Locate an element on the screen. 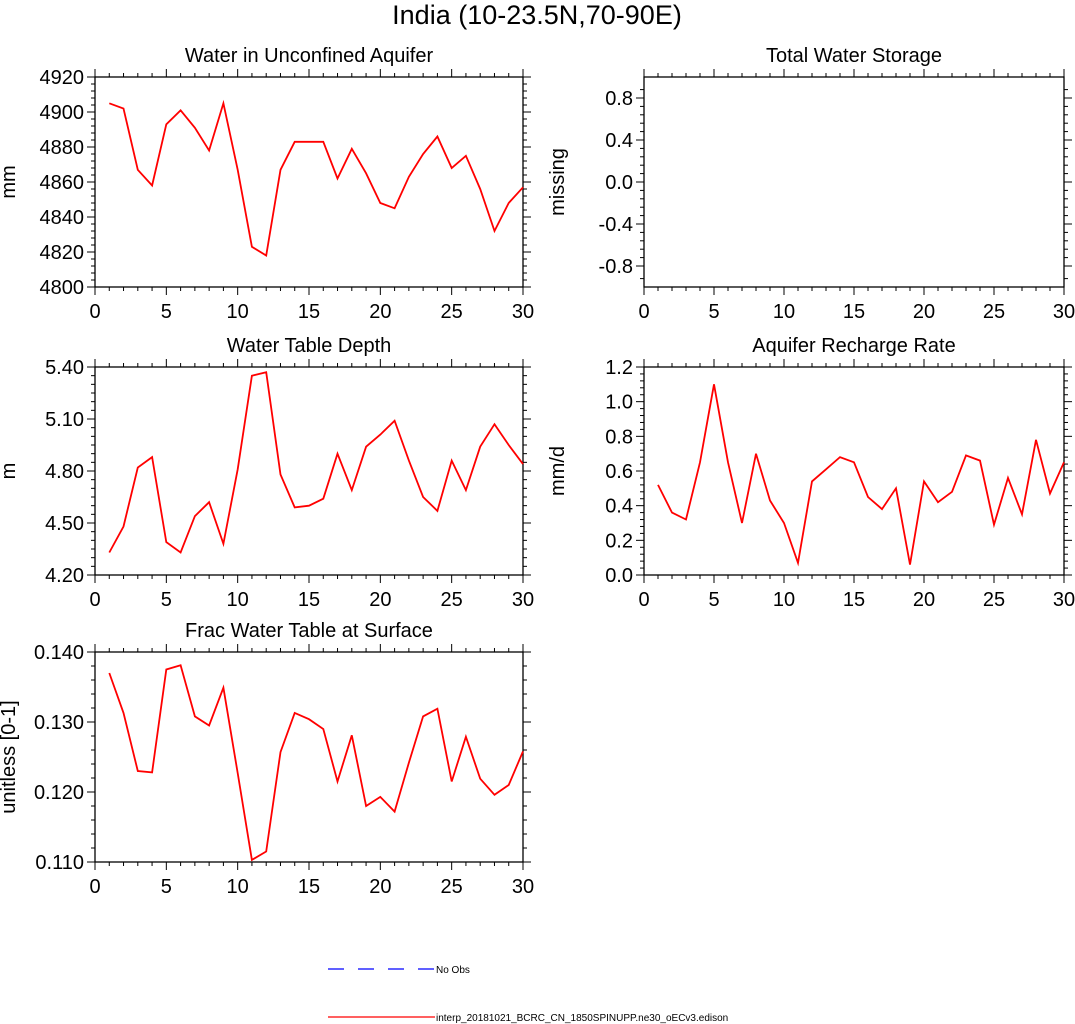 This screenshot has height=1024, width=1075. y-tick-label: 4.80 is located at coordinates (64, 472).